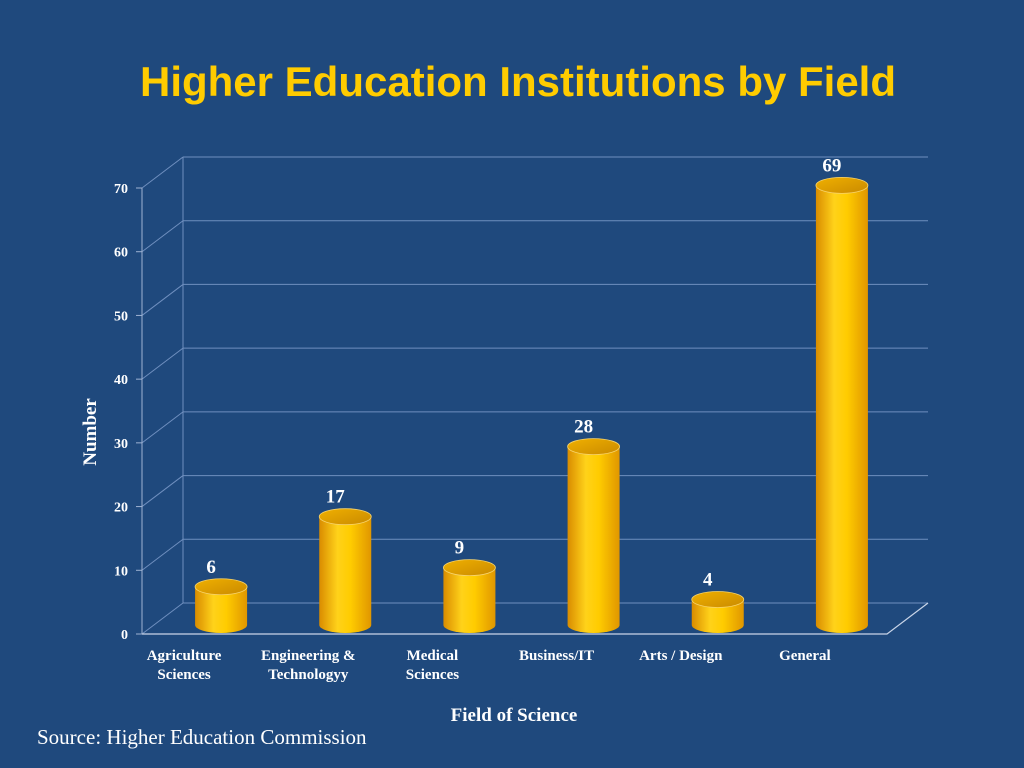  I want to click on x-axis-title: Field of Science, so click(514, 715).